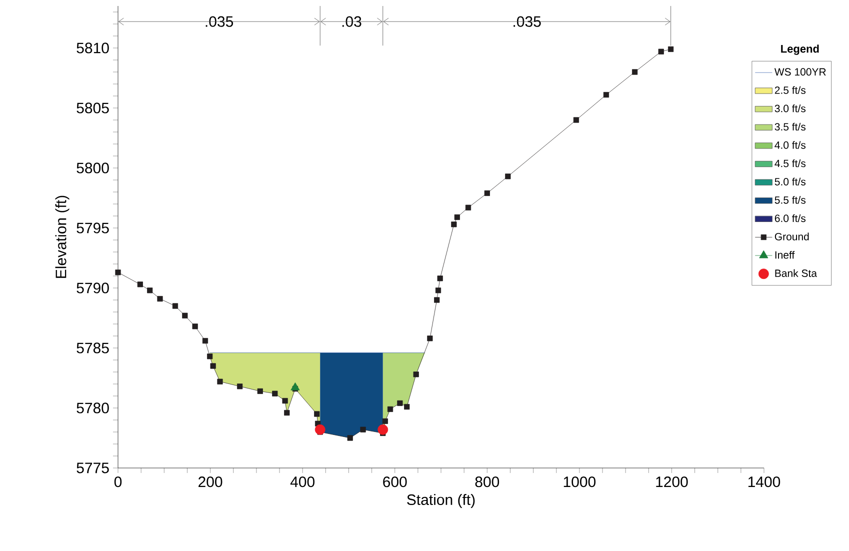 The height and width of the screenshot is (551, 849). Describe the element at coordinates (790, 126) in the screenshot. I see `legend-label: 3.5 ft/s` at that location.